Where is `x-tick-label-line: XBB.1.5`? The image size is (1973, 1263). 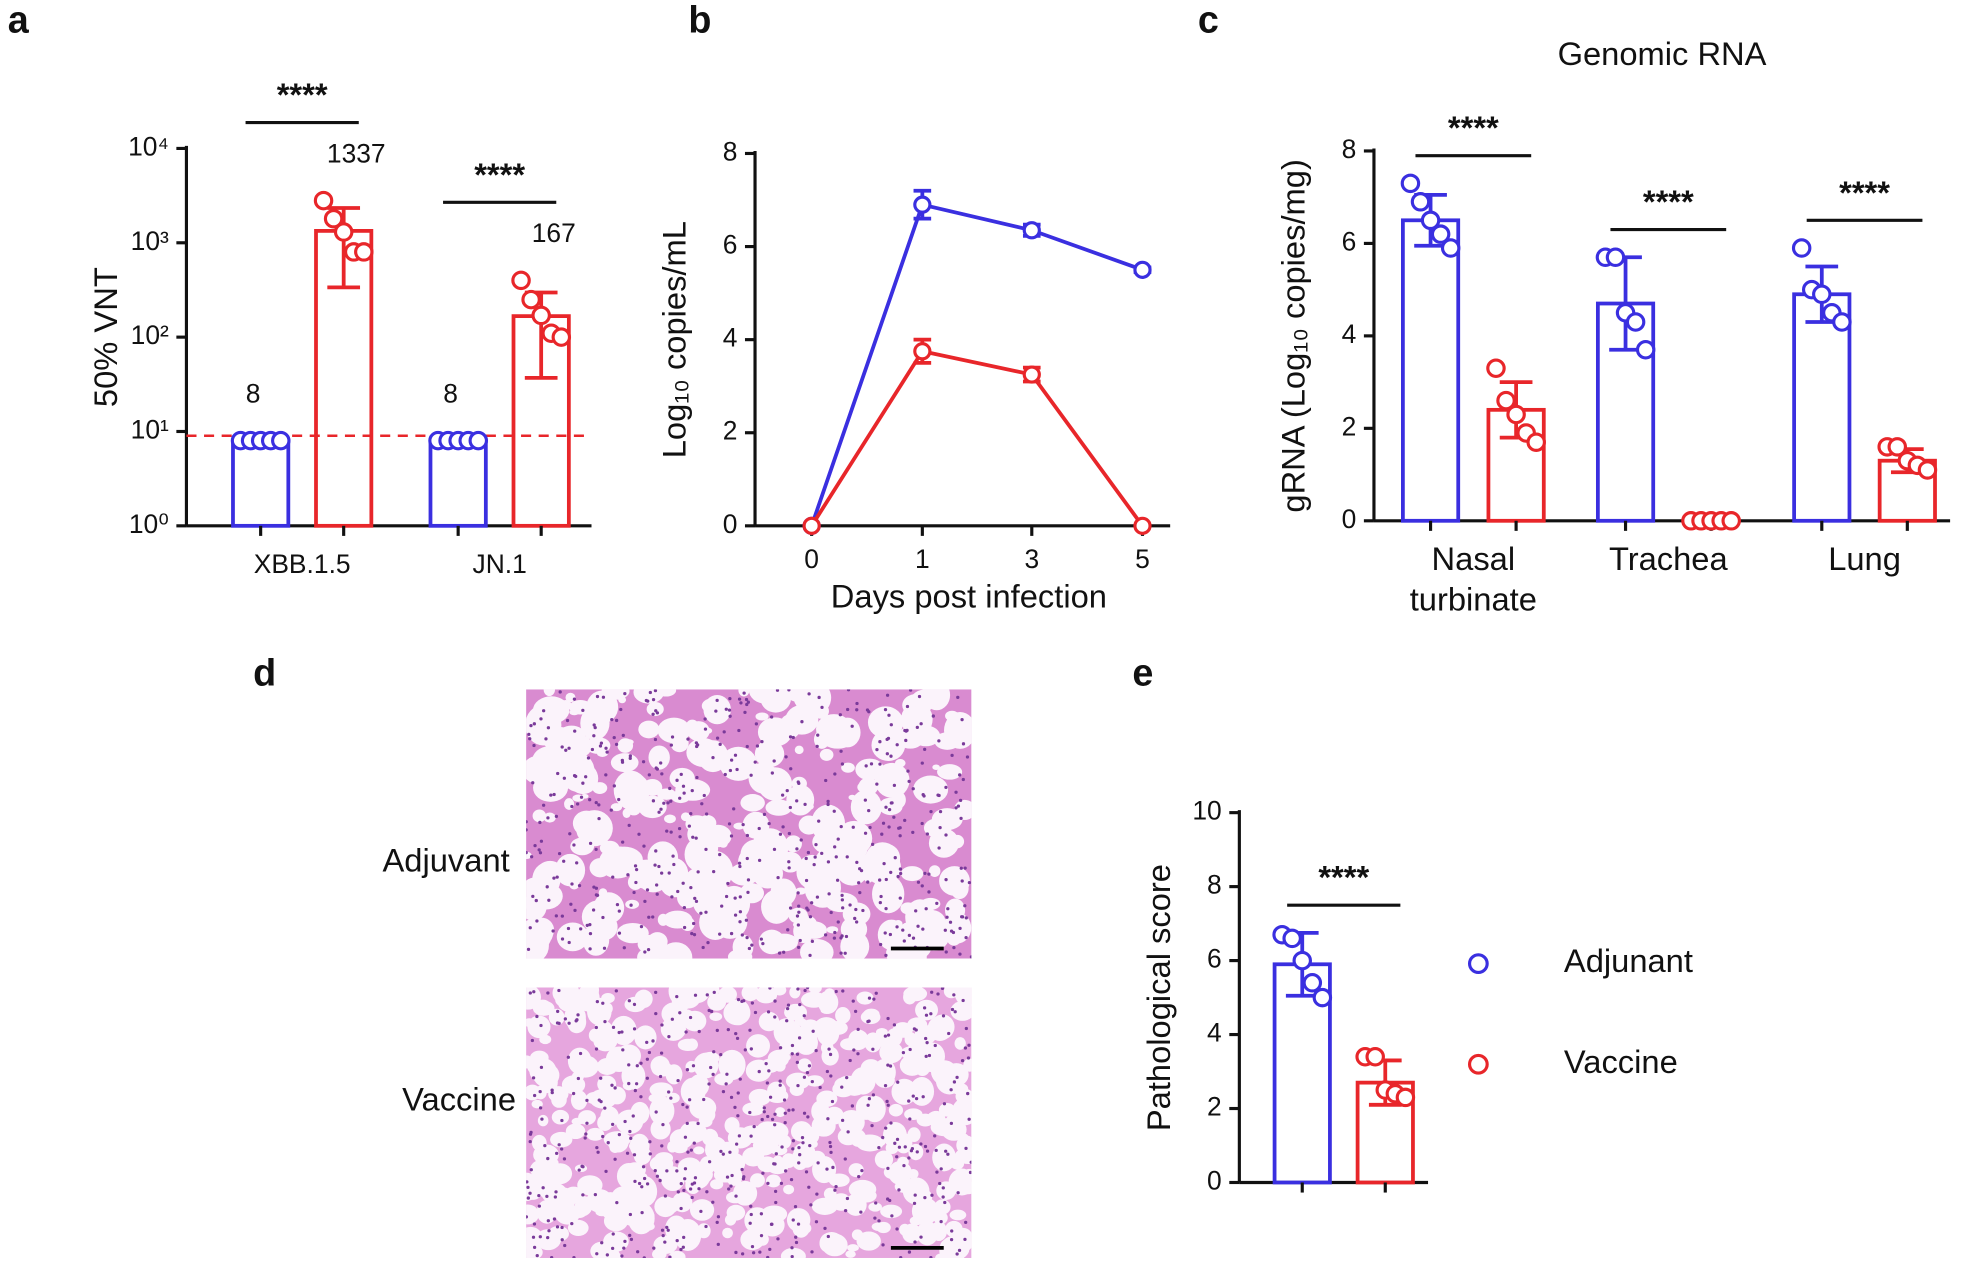 x-tick-label-line: XBB.1.5 is located at coordinates (302, 564).